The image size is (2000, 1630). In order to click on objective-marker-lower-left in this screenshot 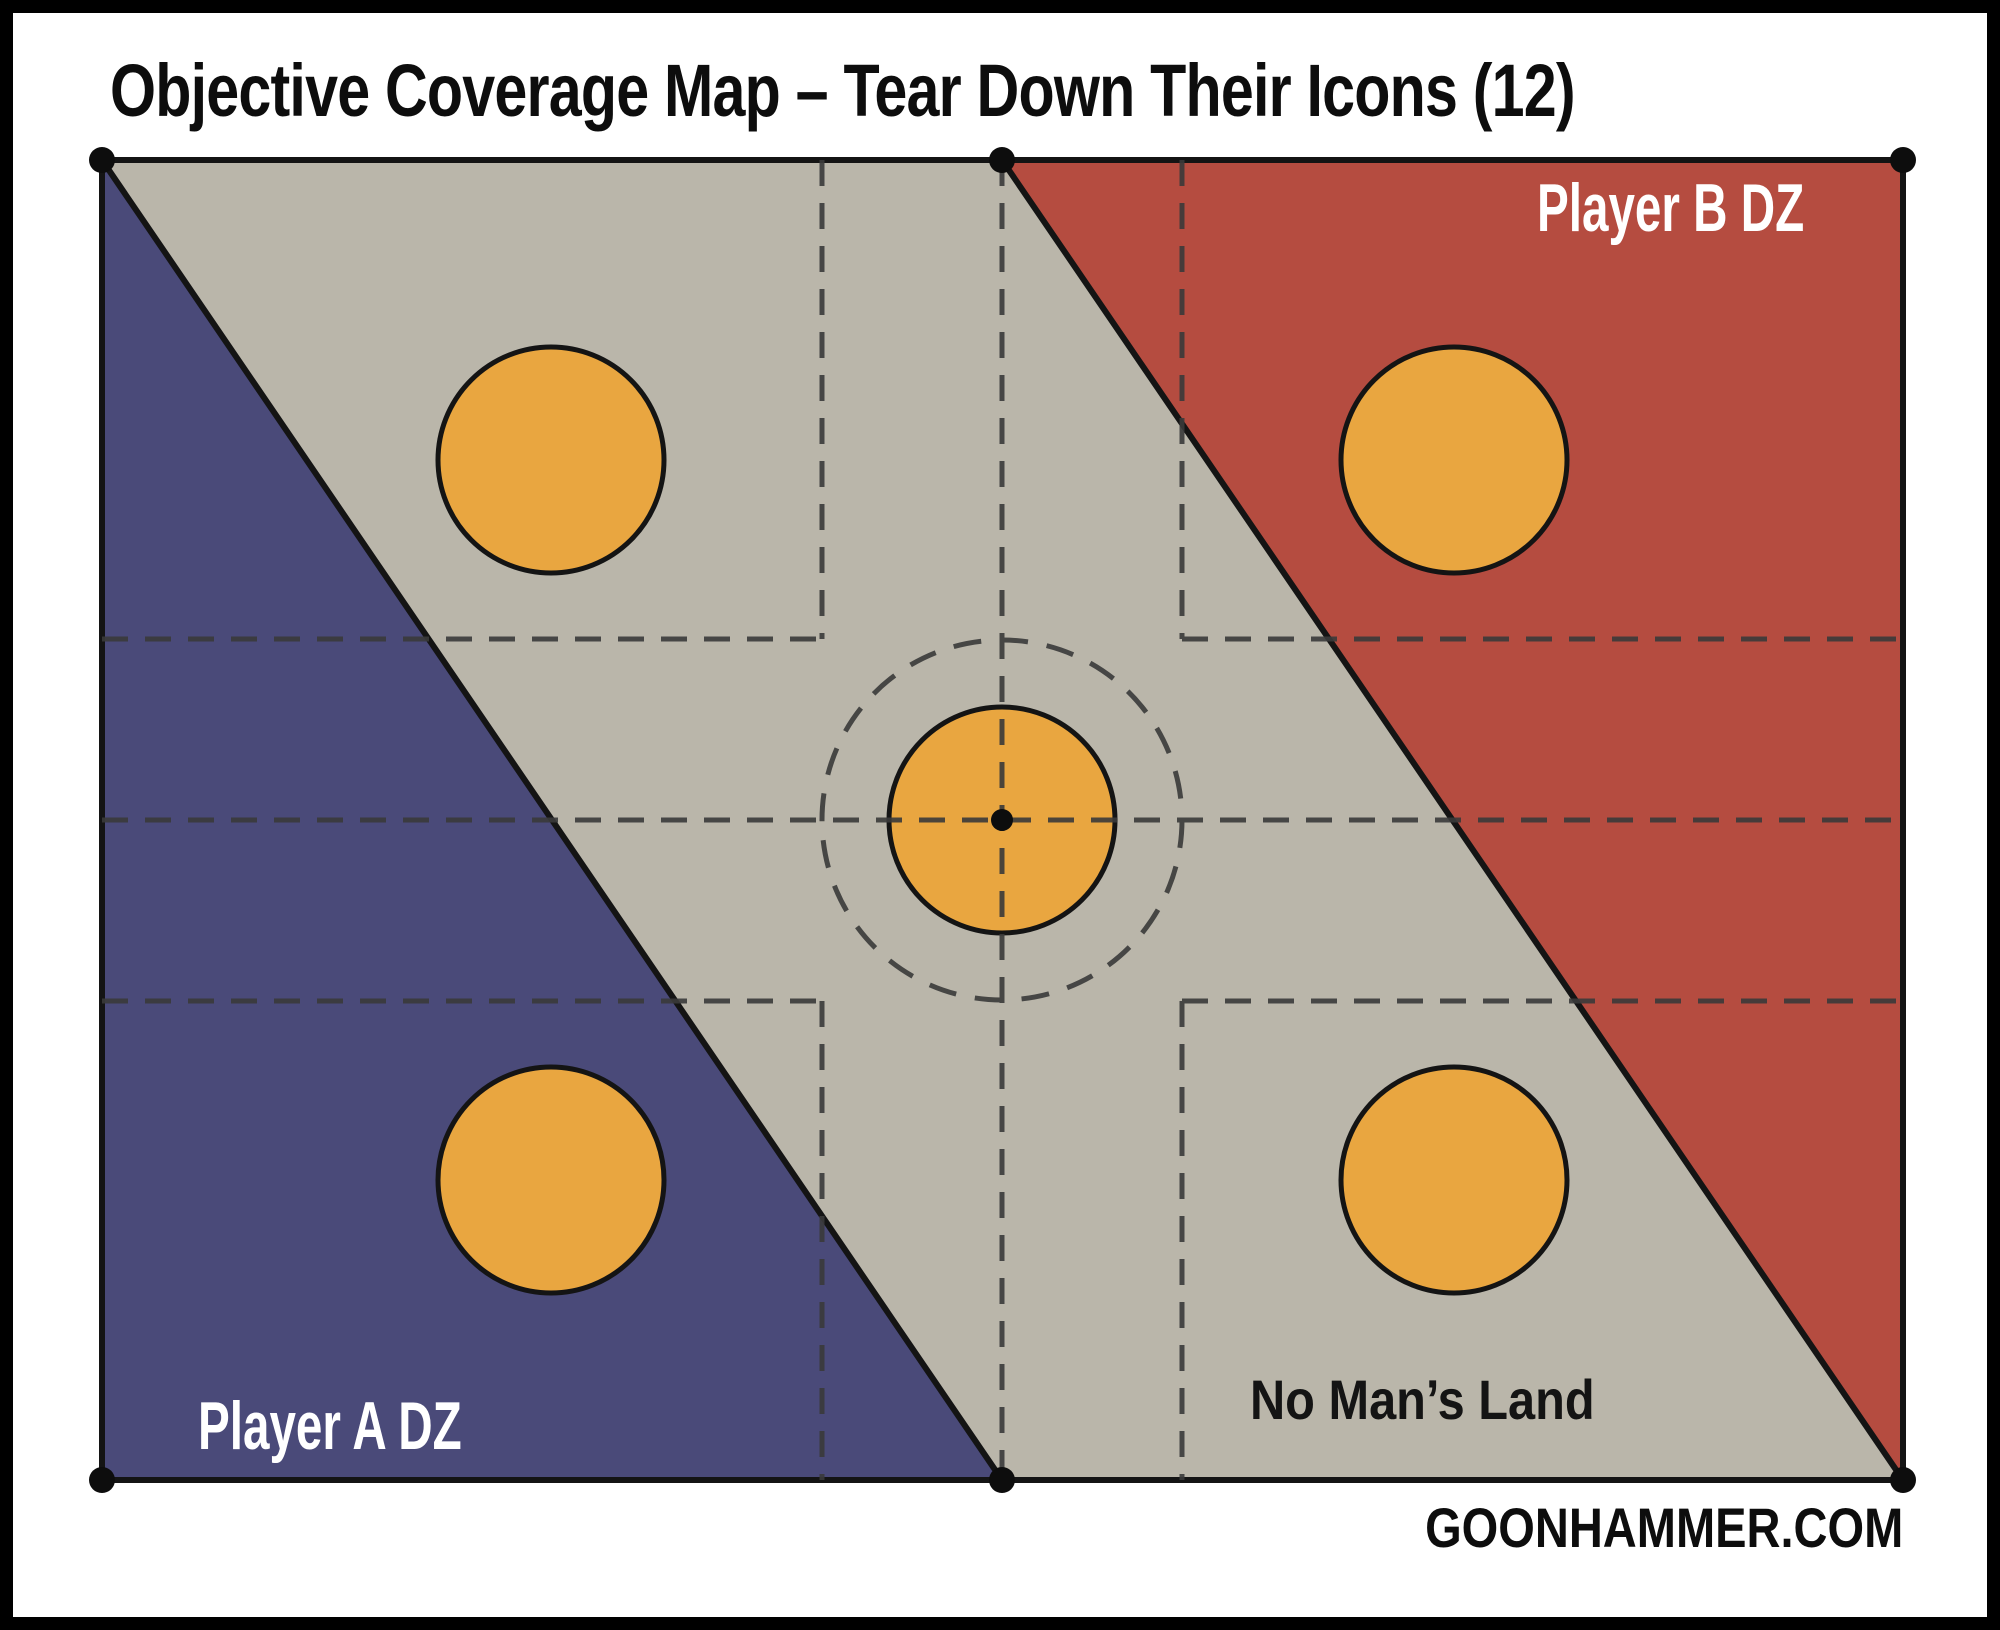, I will do `click(551, 1180)`.